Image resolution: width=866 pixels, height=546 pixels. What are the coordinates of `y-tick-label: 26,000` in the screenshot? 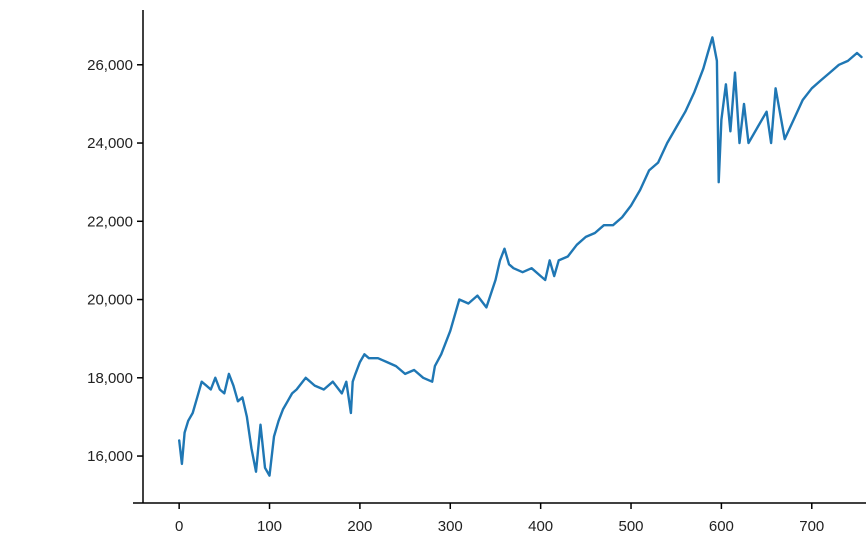 It's located at (110, 65).